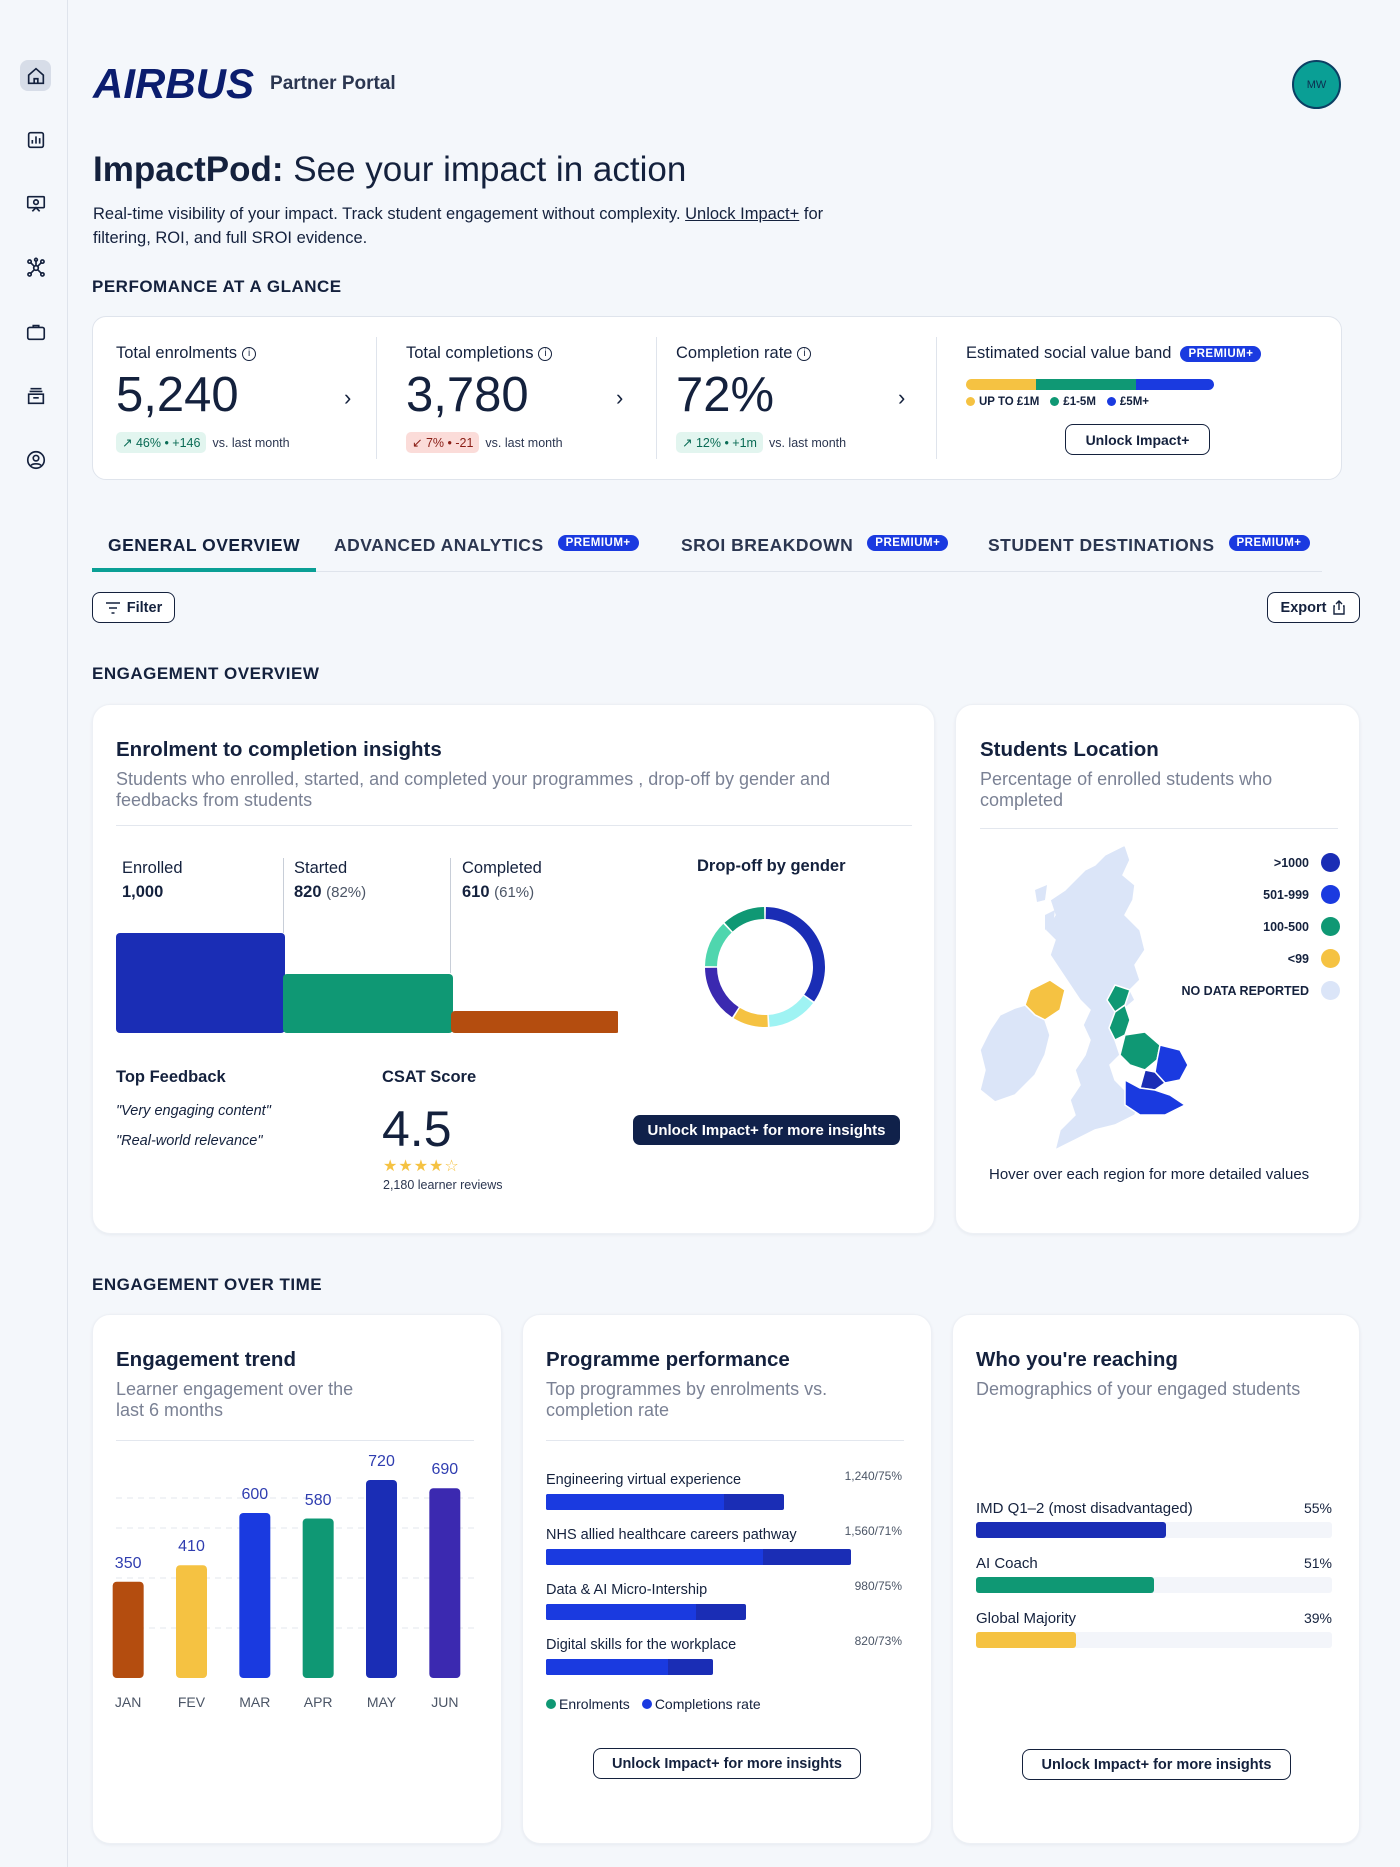  What do you see at coordinates (594, 1704) in the screenshot?
I see `legend-label: Enrolments` at bounding box center [594, 1704].